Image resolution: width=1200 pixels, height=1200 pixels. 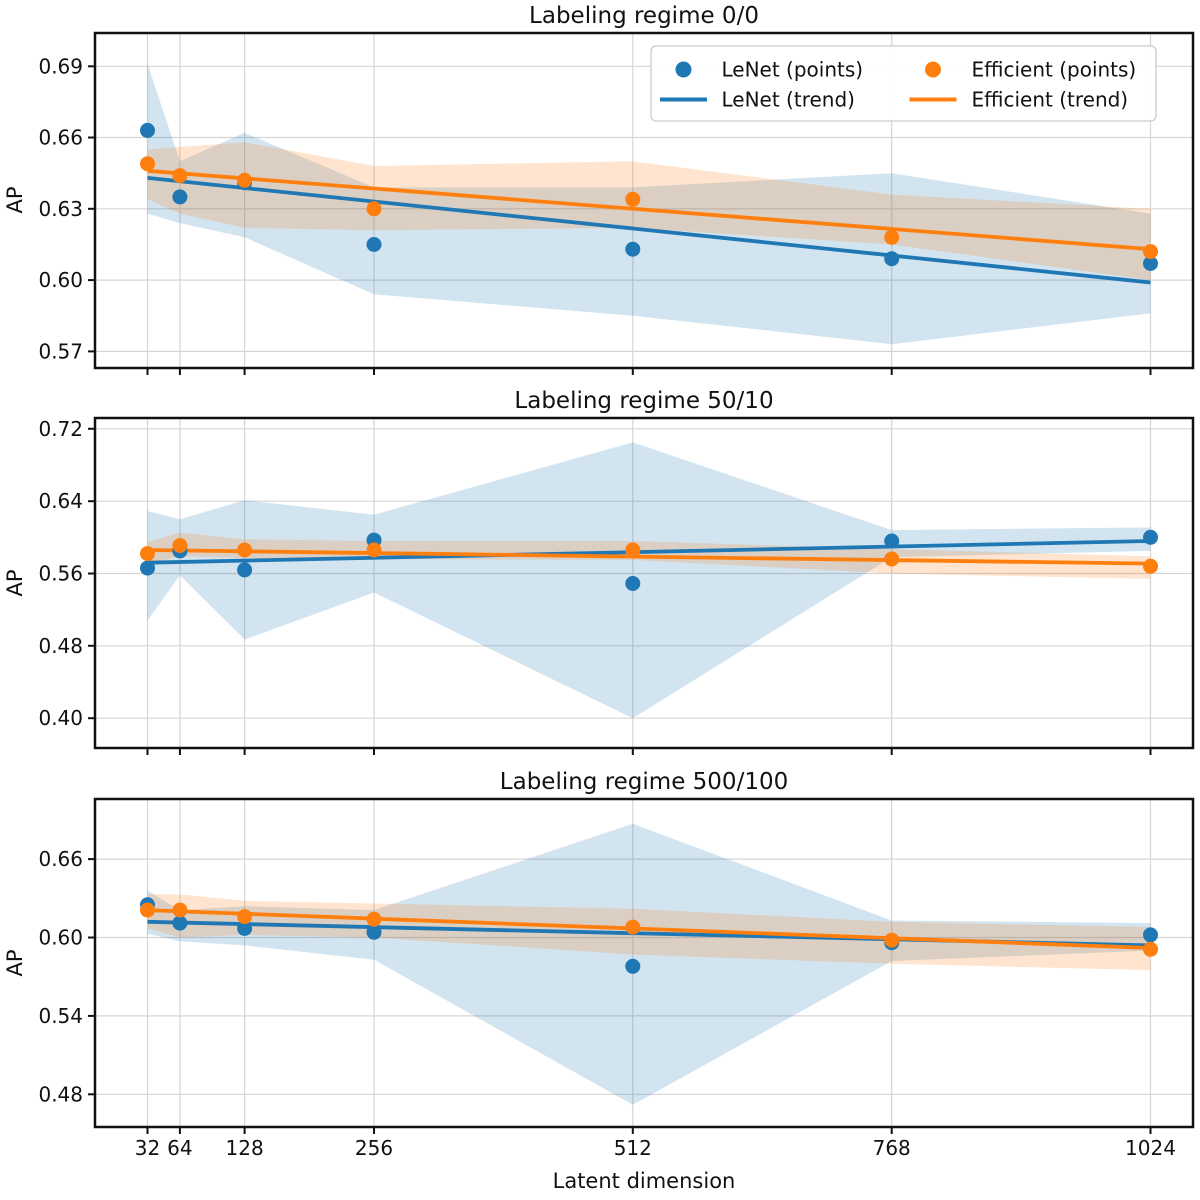 What do you see at coordinates (1050, 100) in the screenshot?
I see `legend-label-efficient-line: Efficient (trend)` at bounding box center [1050, 100].